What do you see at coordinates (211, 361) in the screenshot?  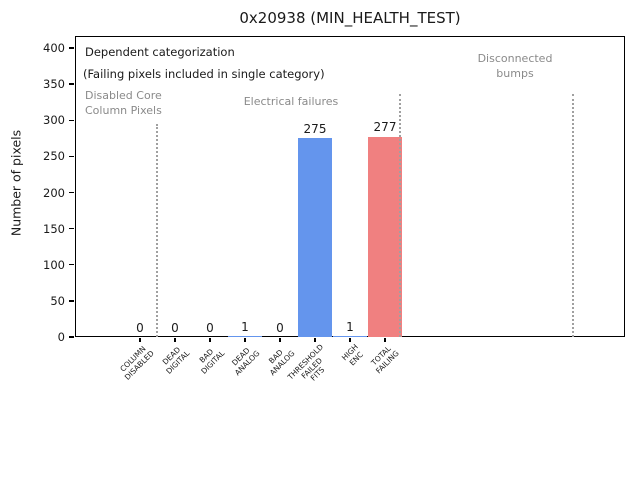 I see `x-tick-label: BAD DIGITAL` at bounding box center [211, 361].